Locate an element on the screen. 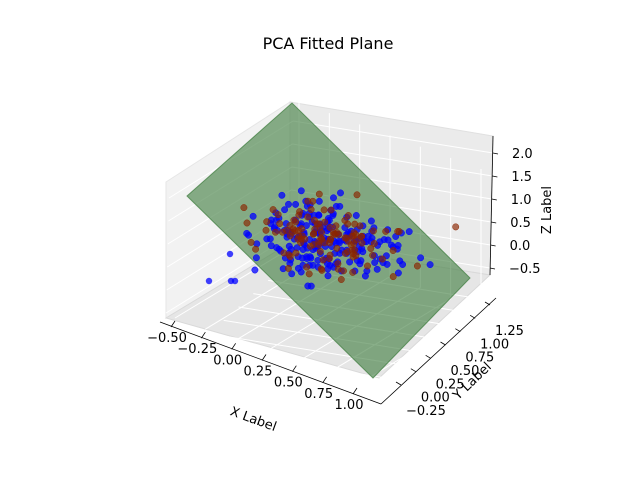  x-axis-line is located at coordinates (270, 363).